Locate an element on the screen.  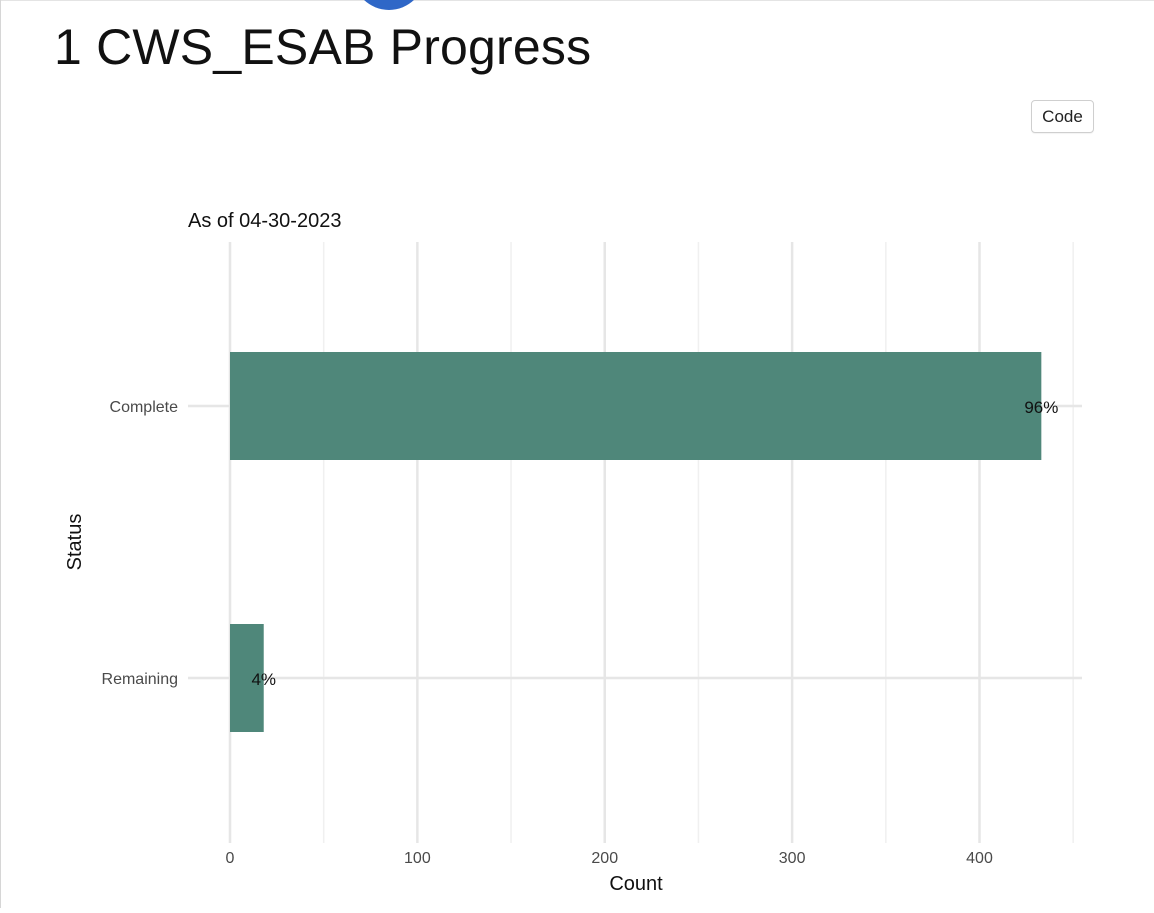
chart-subtitle: As of 04-30-2023 is located at coordinates (264, 221).